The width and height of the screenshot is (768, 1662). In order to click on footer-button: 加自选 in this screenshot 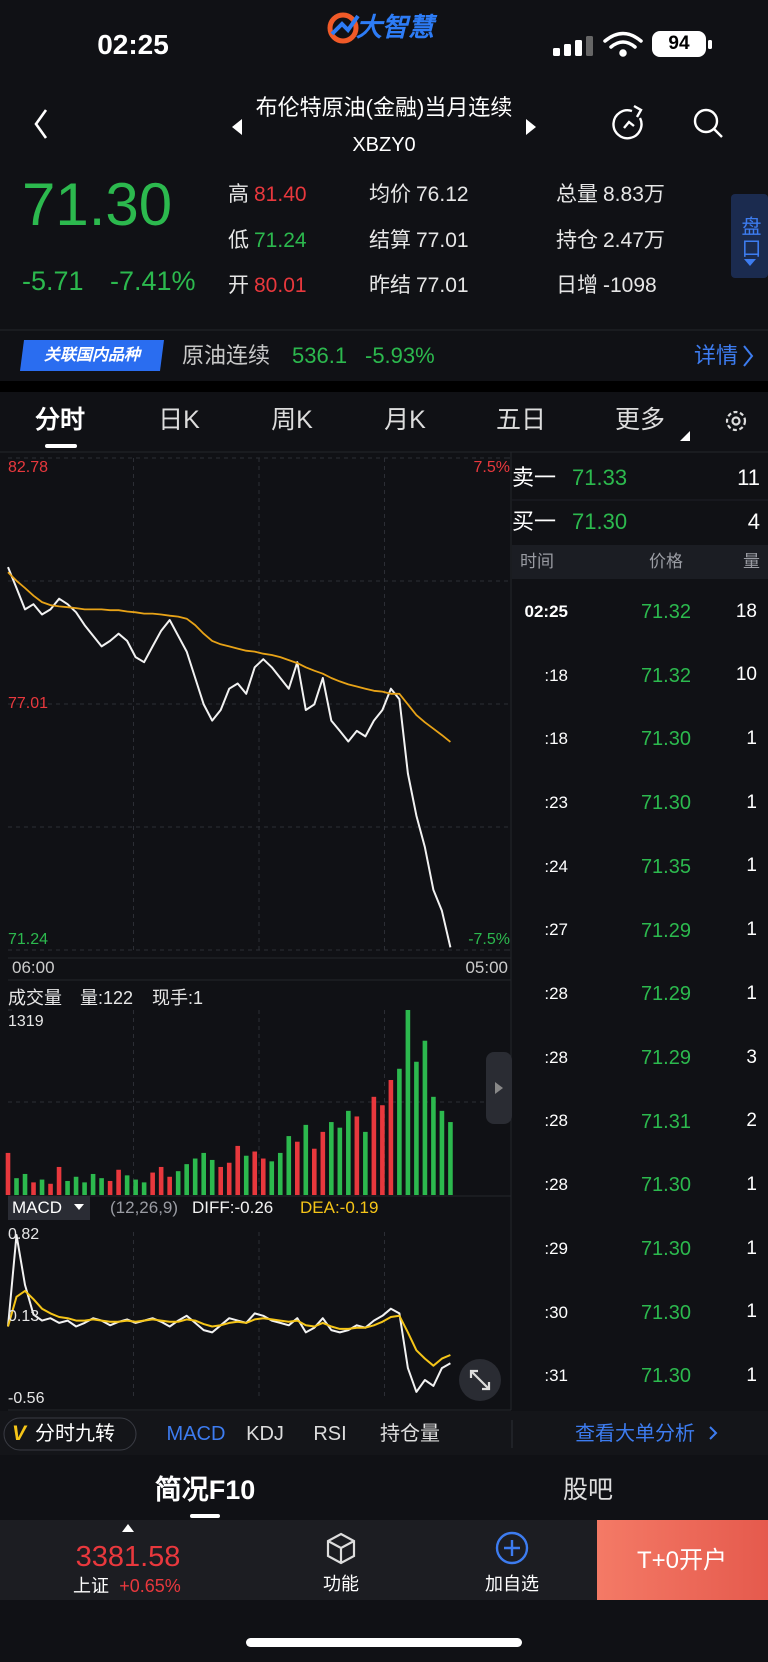, I will do `click(512, 1584)`.